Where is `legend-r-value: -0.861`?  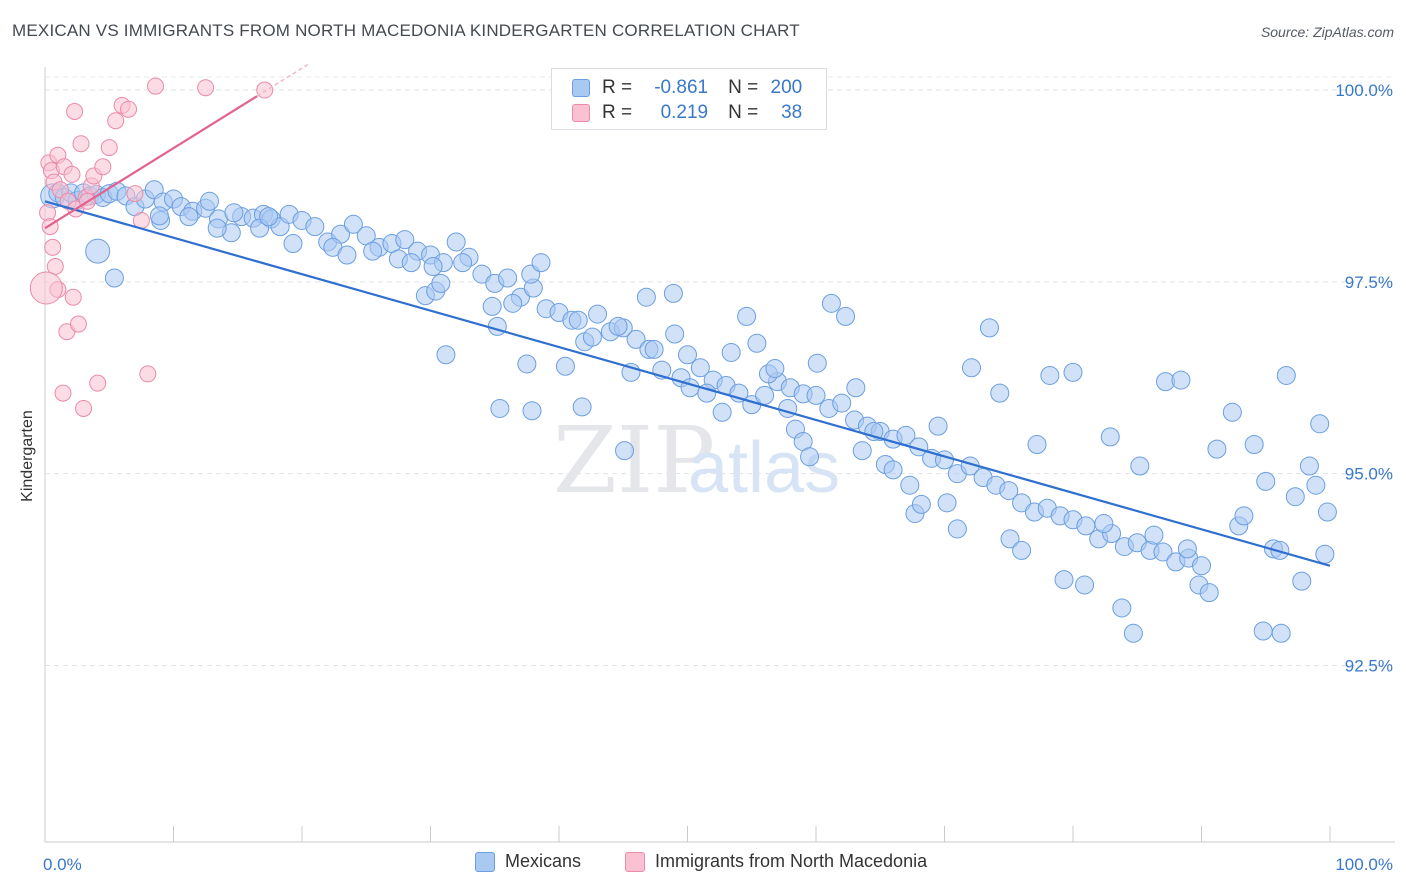 legend-r-value: -0.861 is located at coordinates (681, 87).